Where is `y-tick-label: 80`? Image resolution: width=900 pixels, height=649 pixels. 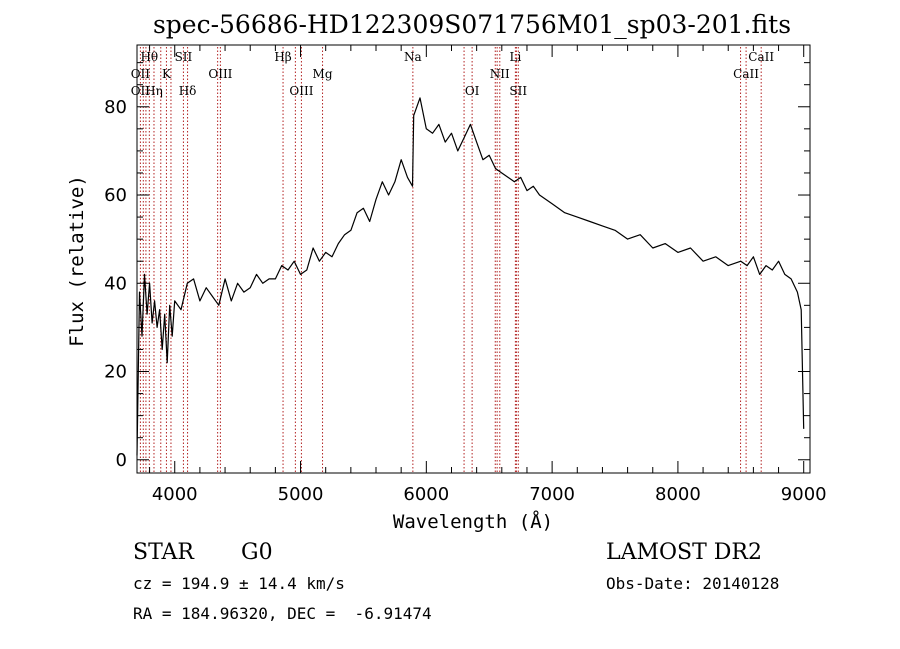 y-tick-label: 80 is located at coordinates (115, 107).